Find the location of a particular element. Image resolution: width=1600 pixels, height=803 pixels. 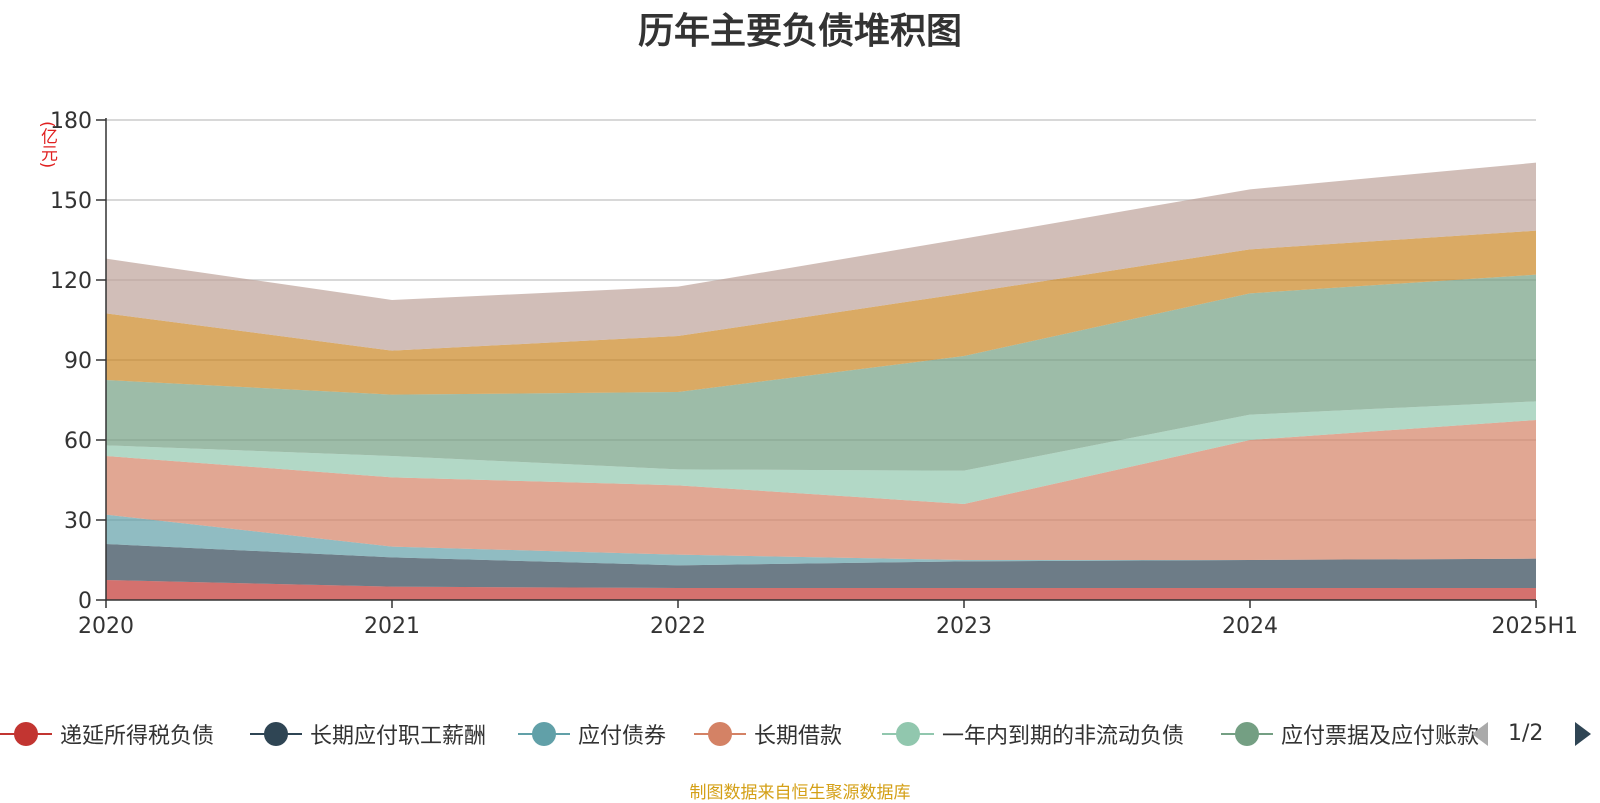

data-source-note: 制图数据来自恒生聚源数据库 is located at coordinates (800, 793).